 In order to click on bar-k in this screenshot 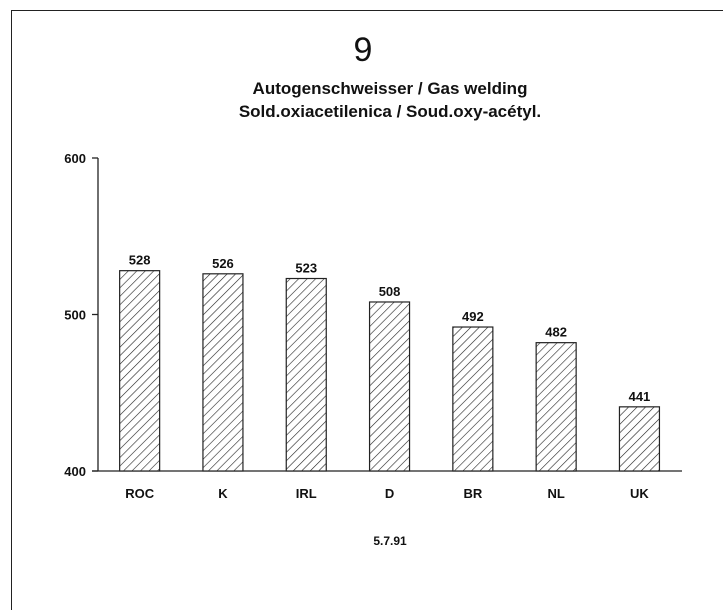, I will do `click(223, 372)`.